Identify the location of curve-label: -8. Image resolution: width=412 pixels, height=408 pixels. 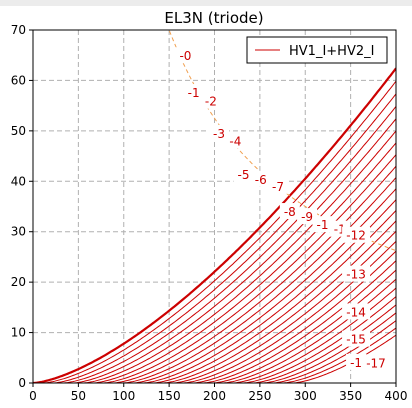
(290, 212).